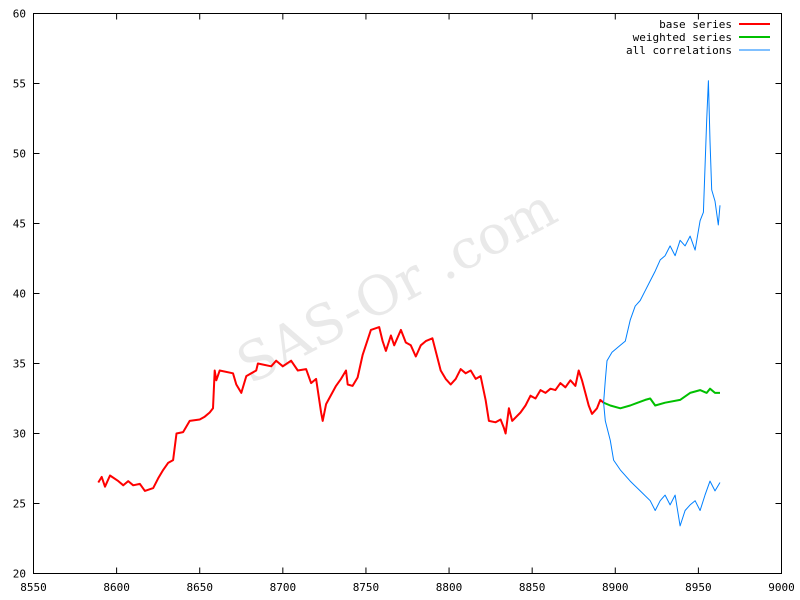 The image size is (800, 600). I want to click on x-tick-label: 9000, so click(781, 587).